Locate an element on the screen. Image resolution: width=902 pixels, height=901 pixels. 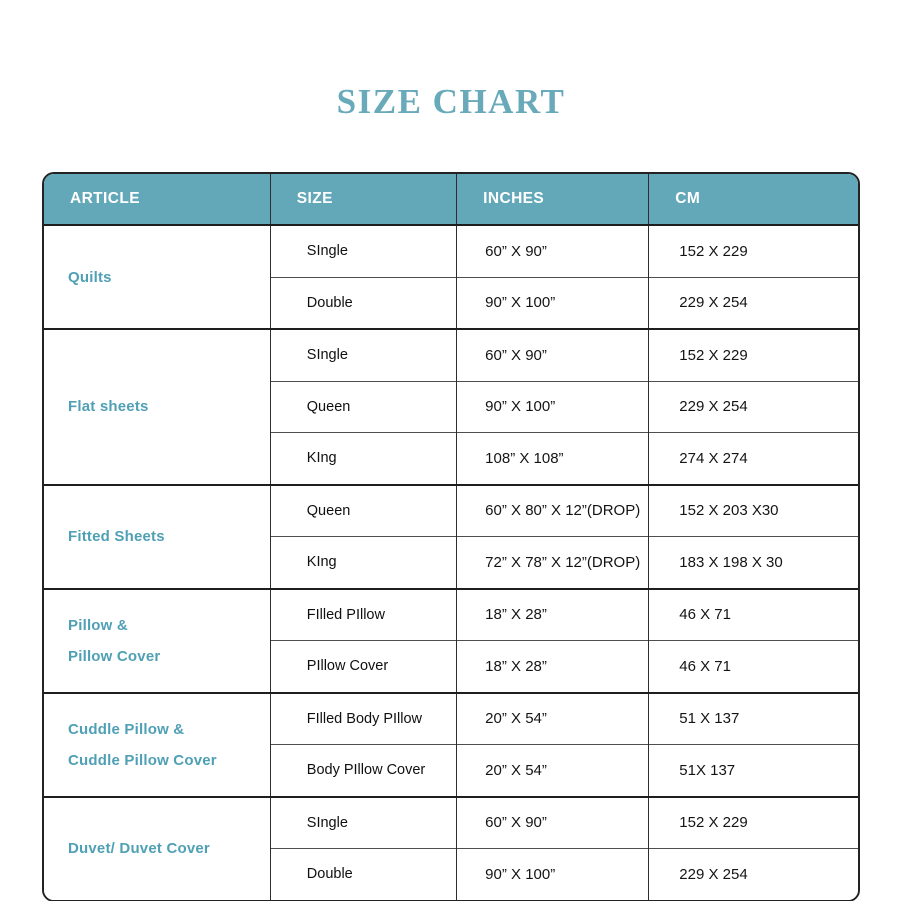
article-label: Pillow & is located at coordinates (98, 625).